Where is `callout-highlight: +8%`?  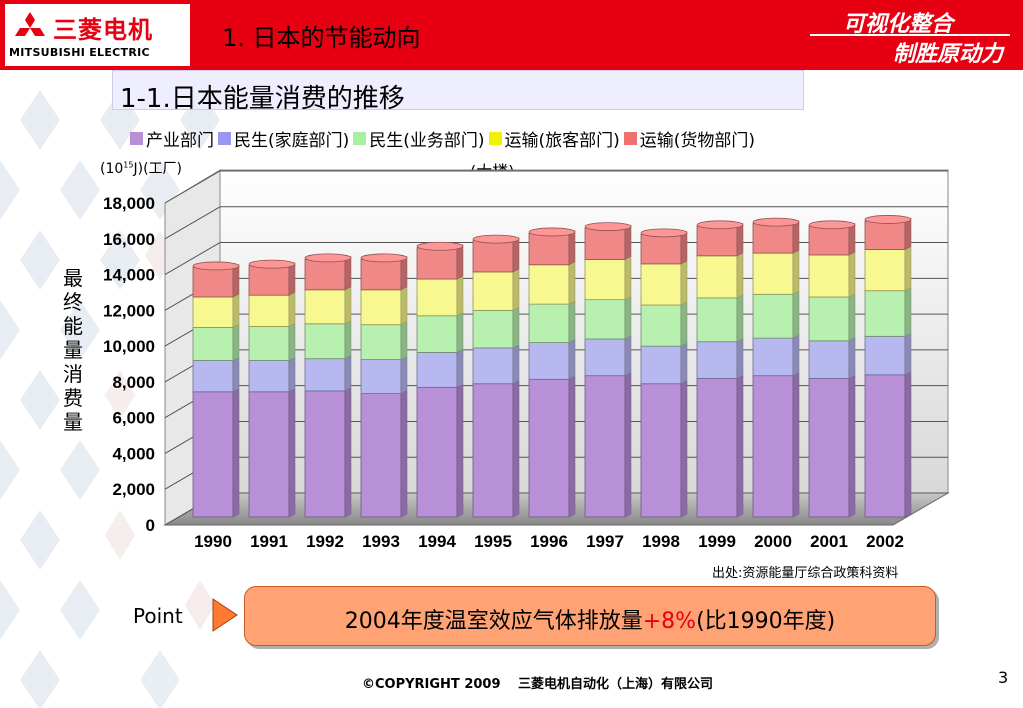 callout-highlight: +8% is located at coordinates (669, 621).